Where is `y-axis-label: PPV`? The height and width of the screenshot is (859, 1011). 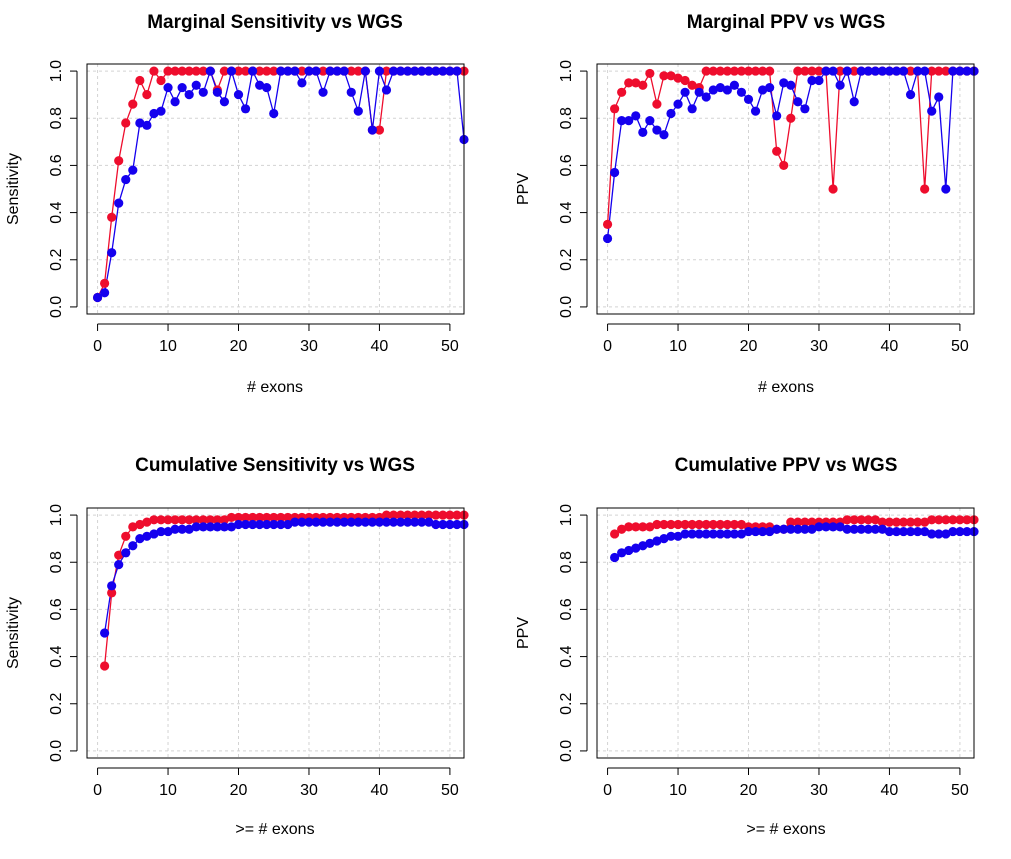 y-axis-label: PPV is located at coordinates (523, 189).